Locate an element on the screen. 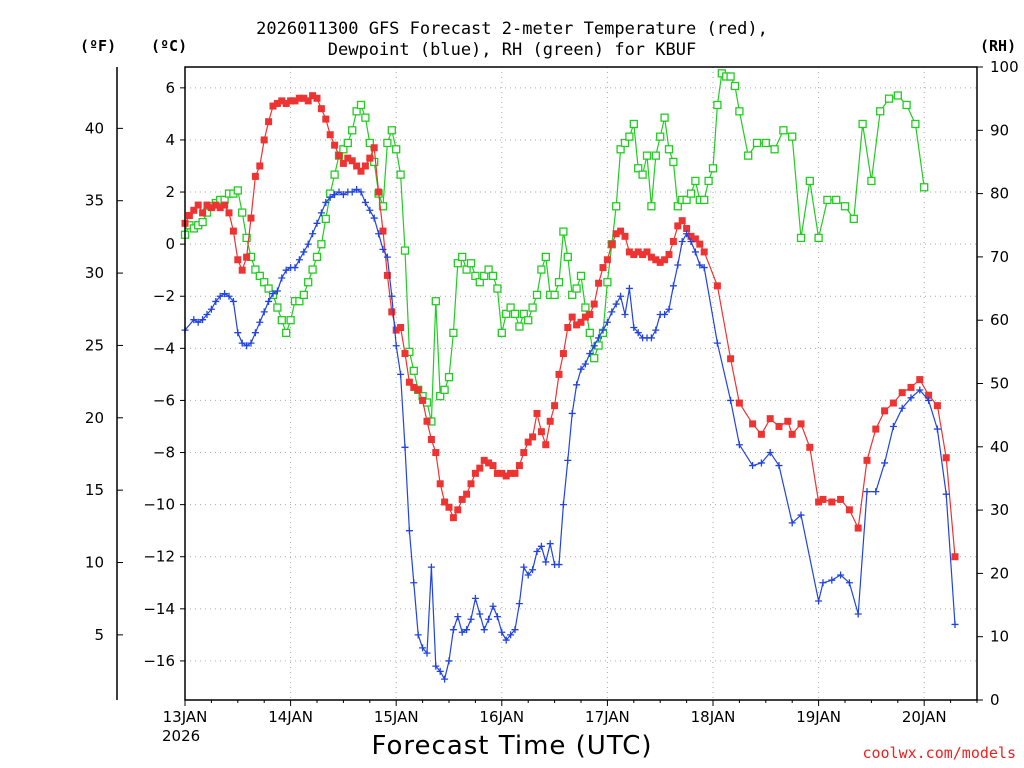 This screenshot has height=768, width=1024. rh-tick-label: 80 is located at coordinates (999, 194).